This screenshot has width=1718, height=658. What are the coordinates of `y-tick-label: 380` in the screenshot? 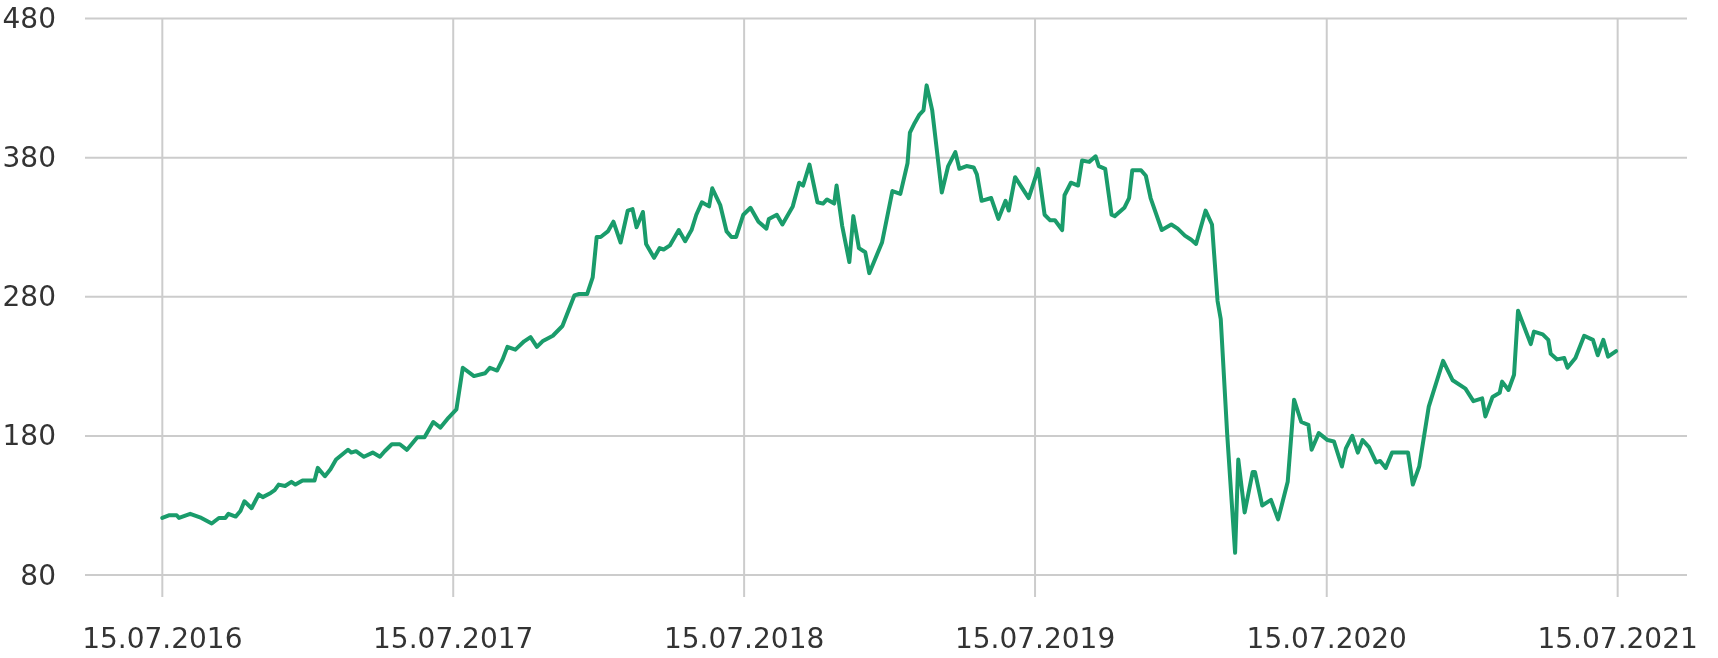 It's located at (29, 158).